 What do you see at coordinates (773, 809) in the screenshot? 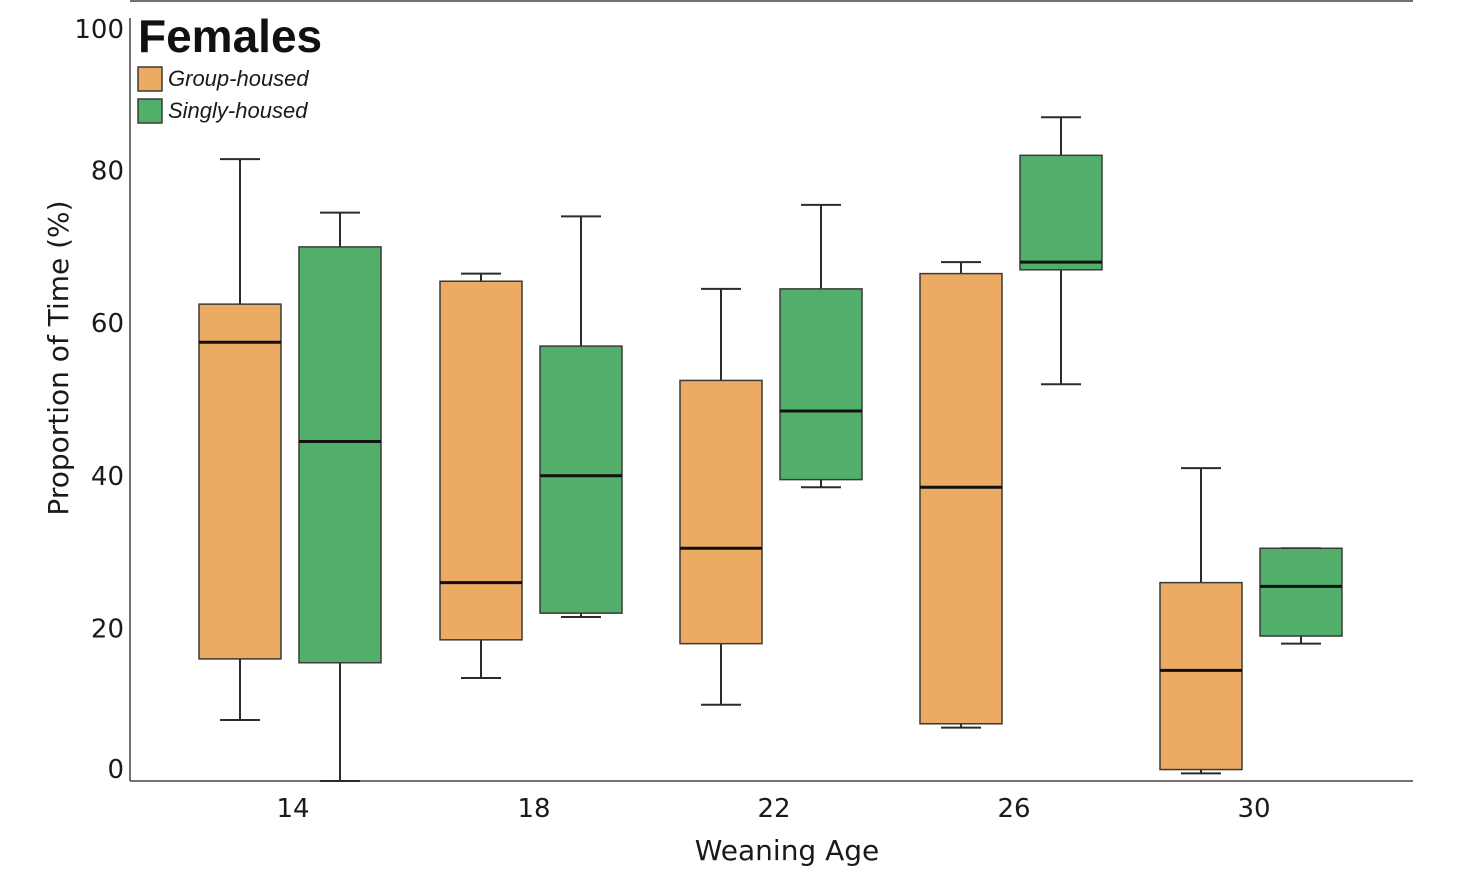
I see `x-tick-label: 22` at bounding box center [773, 809].